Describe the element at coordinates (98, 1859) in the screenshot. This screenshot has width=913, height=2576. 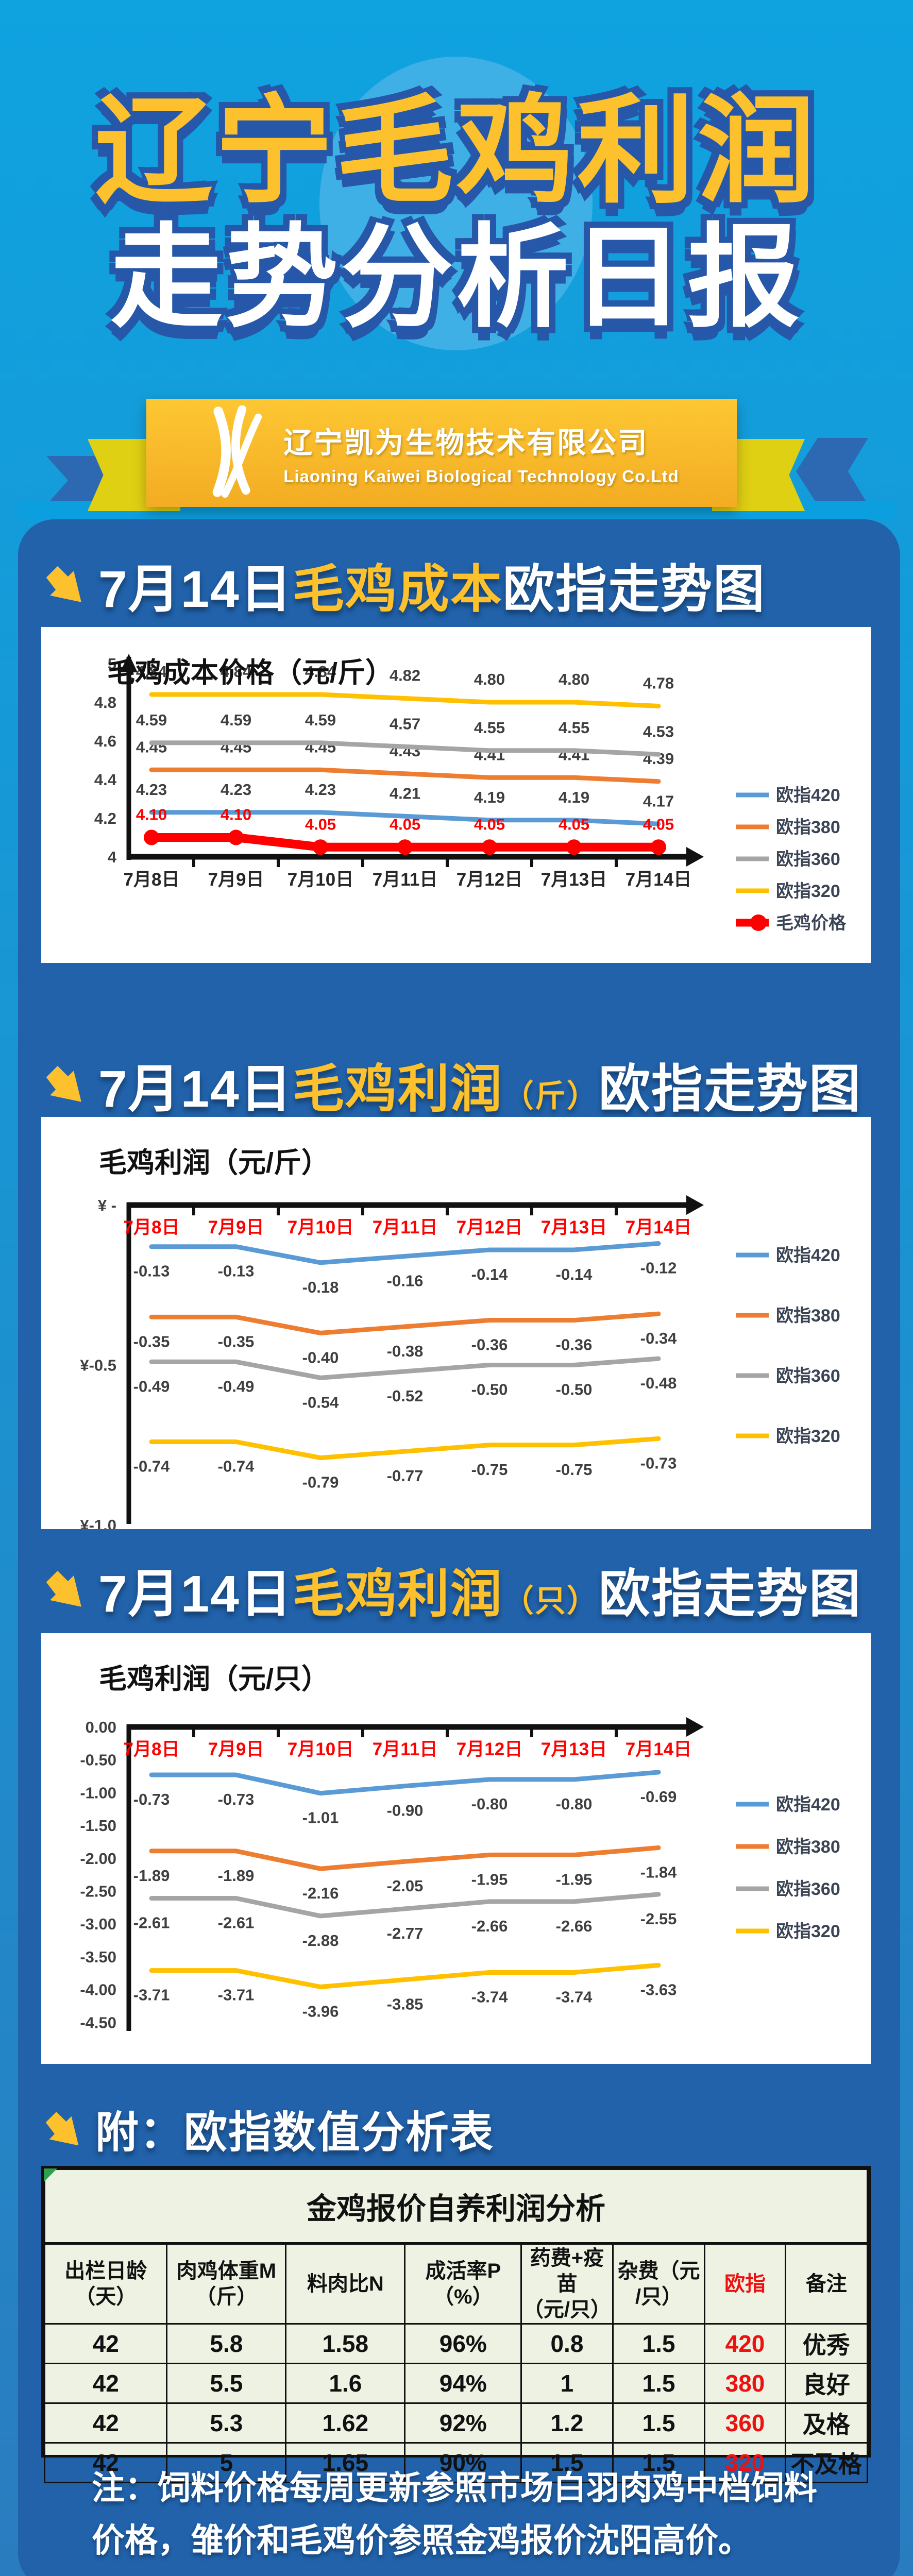
I see `y-tick-label: -2.00` at that location.